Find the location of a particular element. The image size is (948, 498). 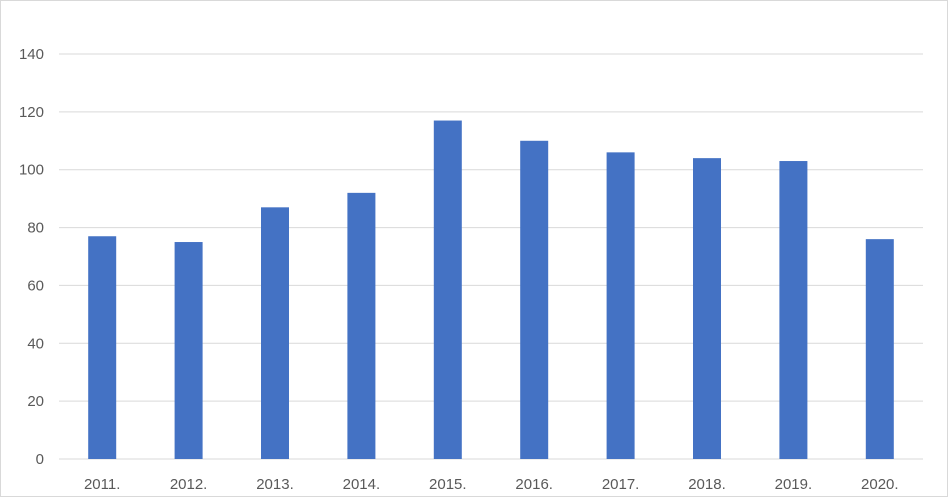

y-tick-label: 140 is located at coordinates (31, 54).